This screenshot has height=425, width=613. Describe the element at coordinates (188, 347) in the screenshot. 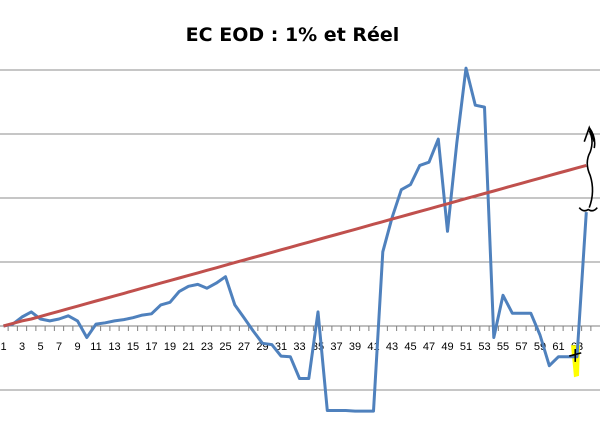

I see `x-tick-label: 21` at that location.